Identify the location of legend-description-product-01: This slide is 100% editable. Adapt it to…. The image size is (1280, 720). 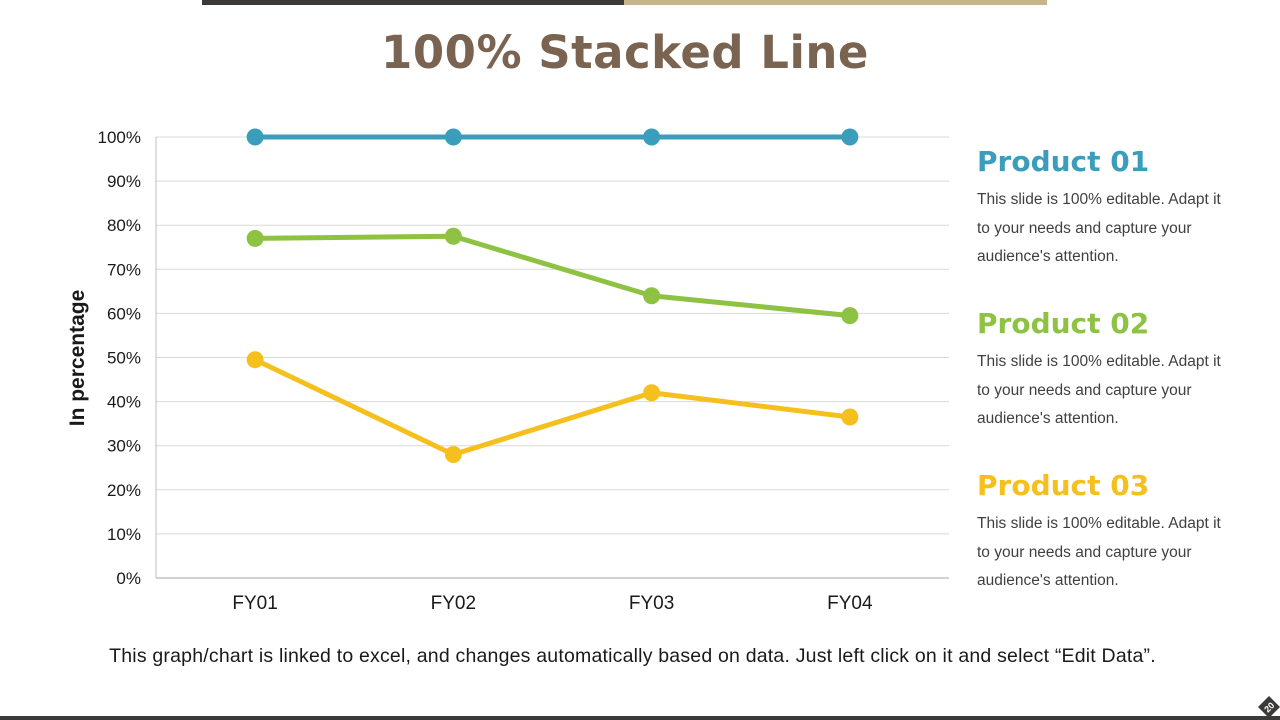
(1099, 228).